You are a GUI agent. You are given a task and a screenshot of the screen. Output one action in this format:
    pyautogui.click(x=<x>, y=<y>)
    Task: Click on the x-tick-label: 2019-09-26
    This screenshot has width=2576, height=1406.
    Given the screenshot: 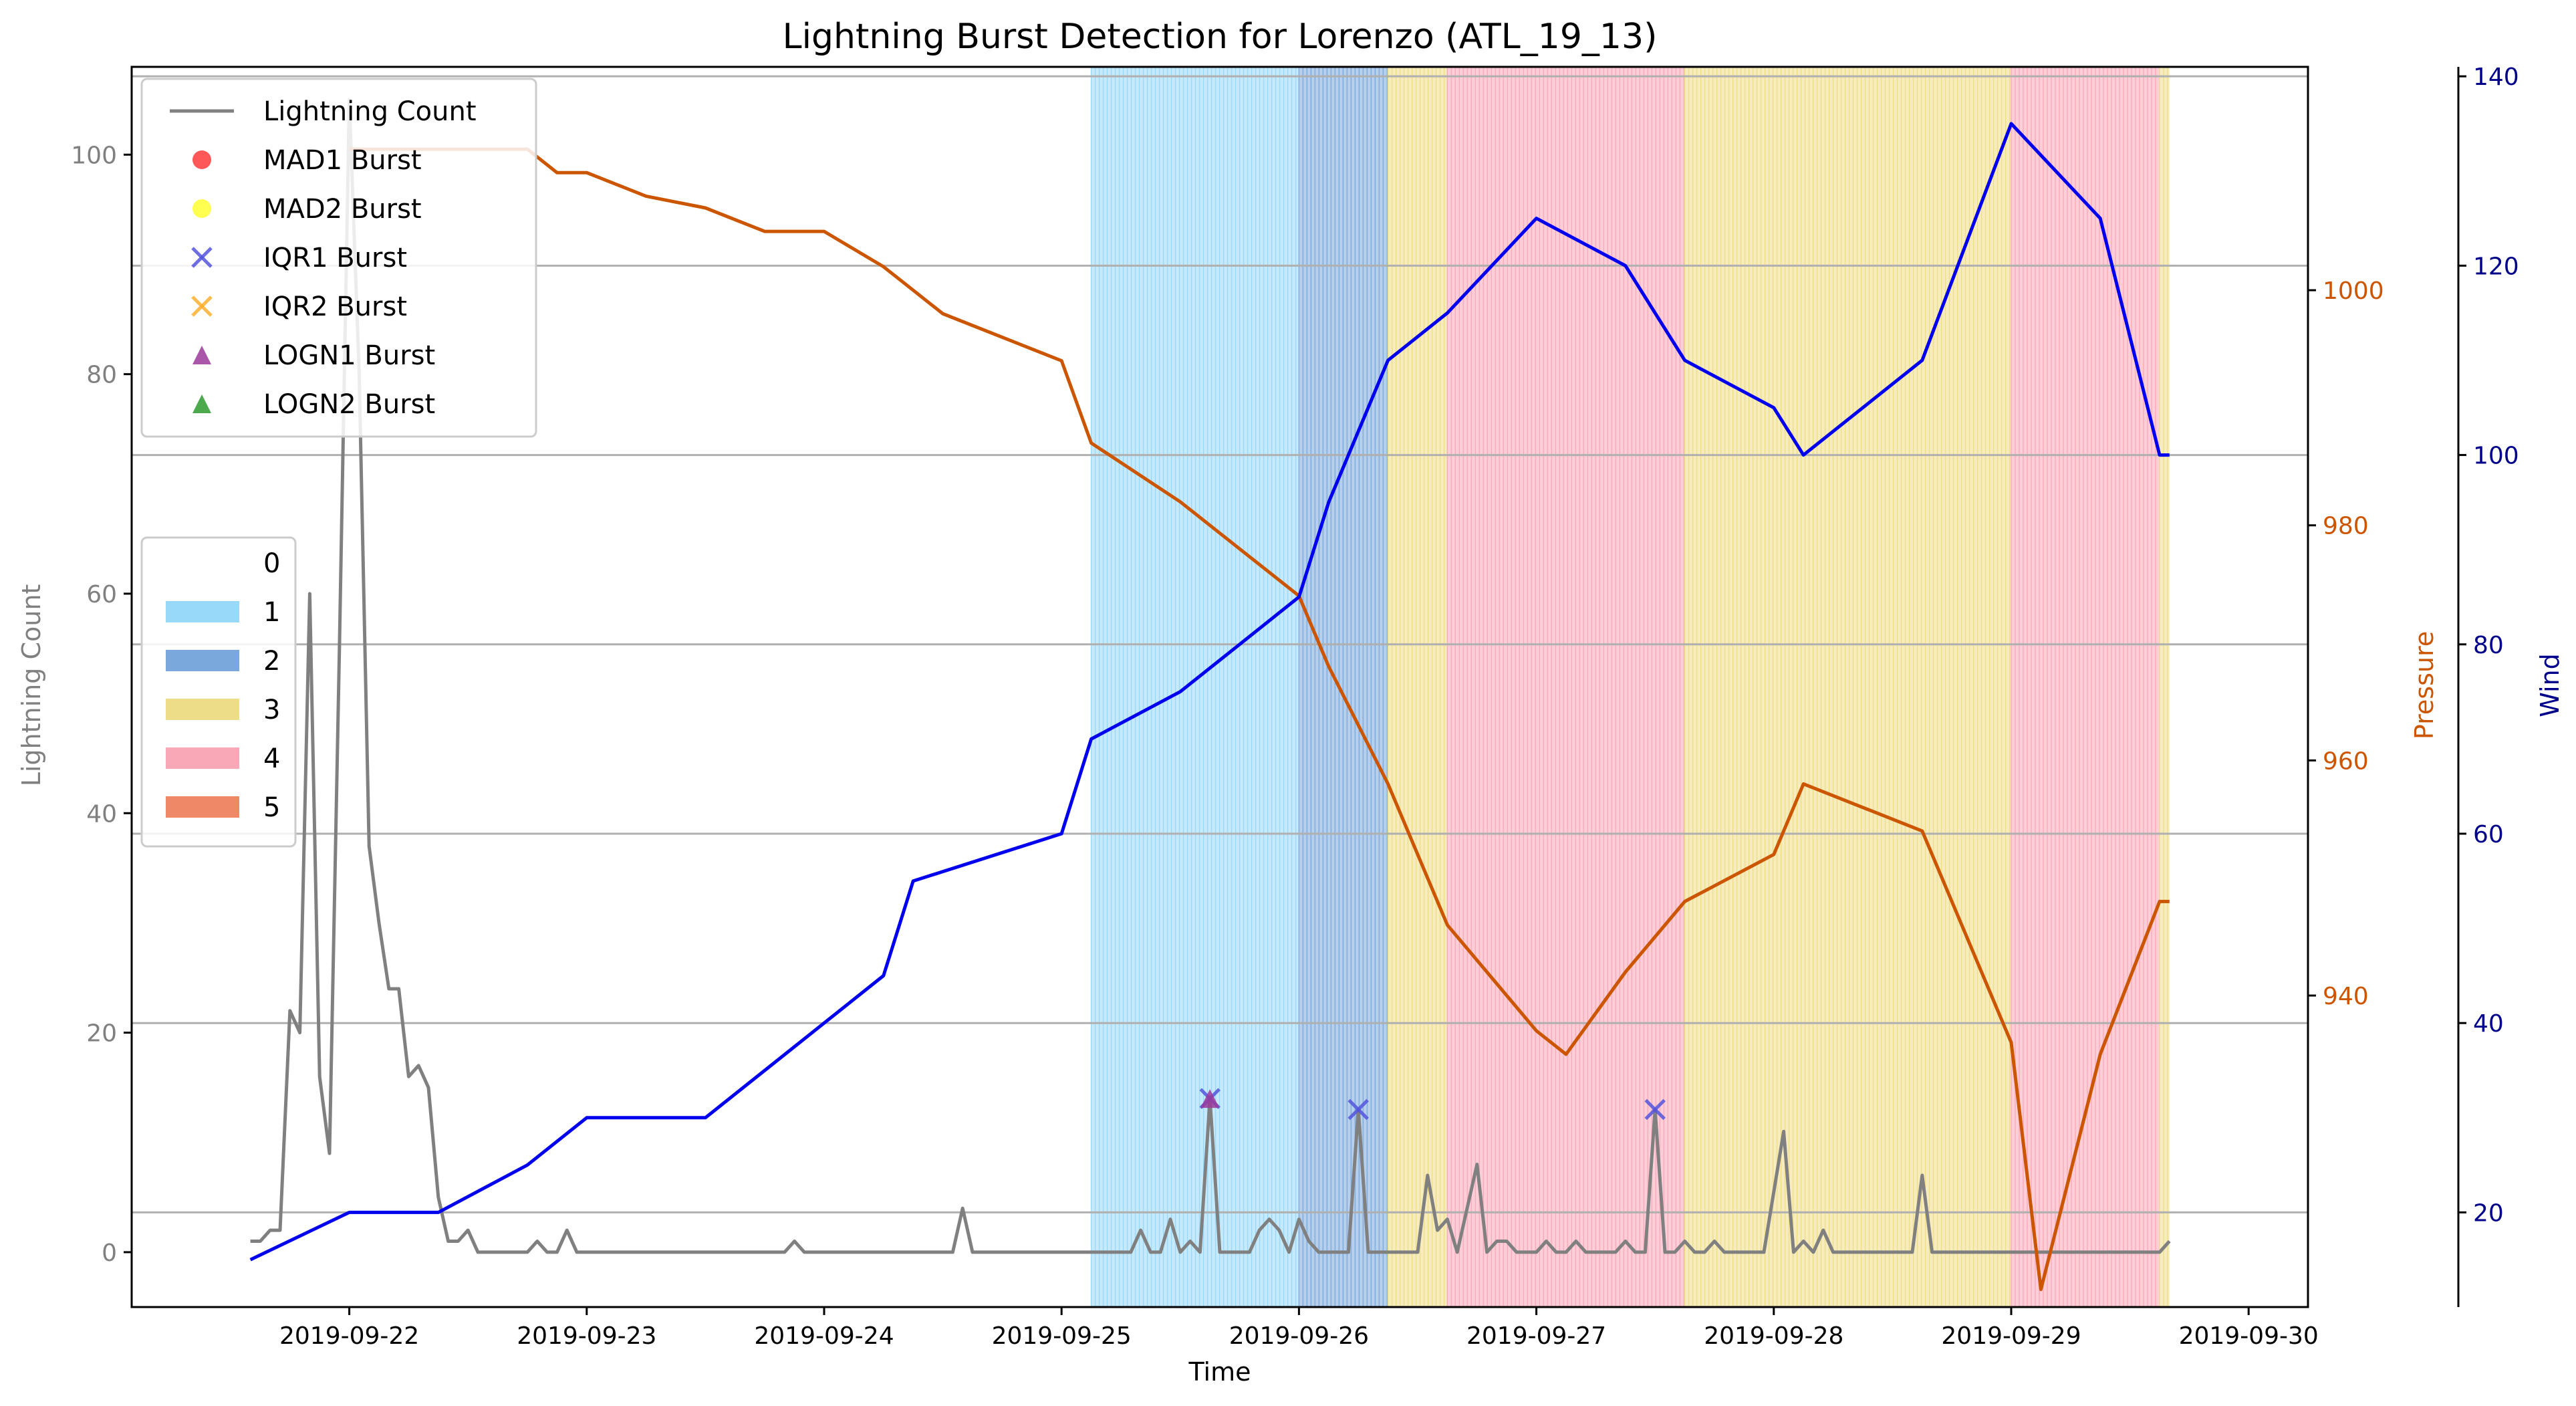 What is the action you would take?
    pyautogui.click(x=1299, y=1336)
    